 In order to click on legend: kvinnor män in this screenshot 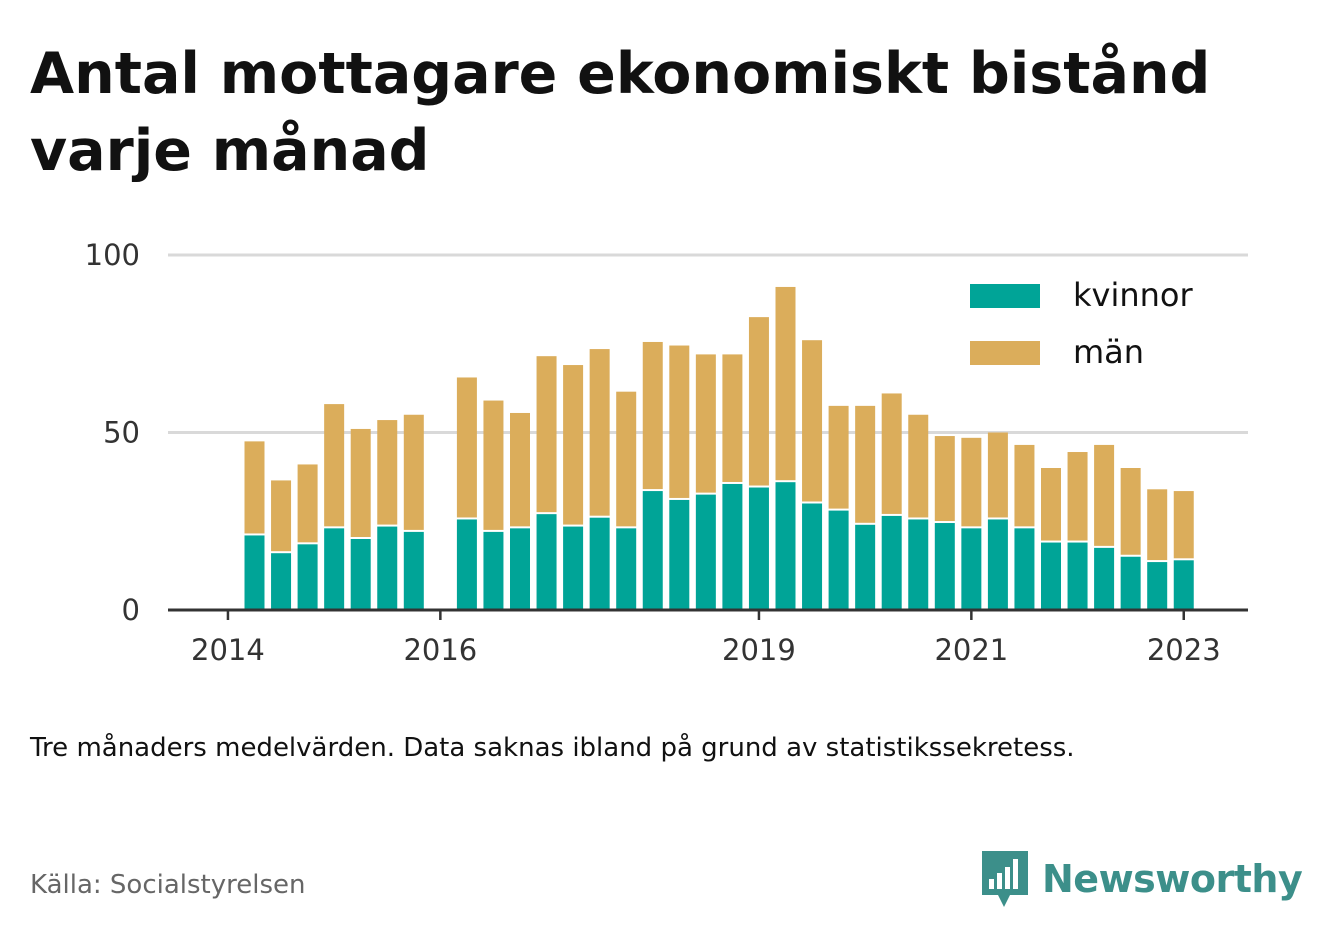, I will do `click(1082, 323)`.